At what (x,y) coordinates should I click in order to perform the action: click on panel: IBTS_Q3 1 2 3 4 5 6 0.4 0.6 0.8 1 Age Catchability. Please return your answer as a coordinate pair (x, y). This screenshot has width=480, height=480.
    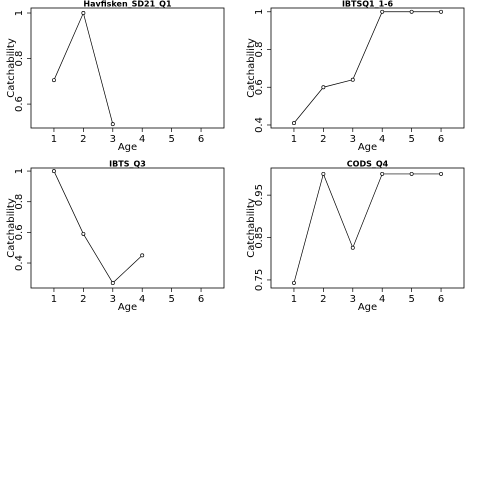
    Looking at the image, I should click on (115, 236).